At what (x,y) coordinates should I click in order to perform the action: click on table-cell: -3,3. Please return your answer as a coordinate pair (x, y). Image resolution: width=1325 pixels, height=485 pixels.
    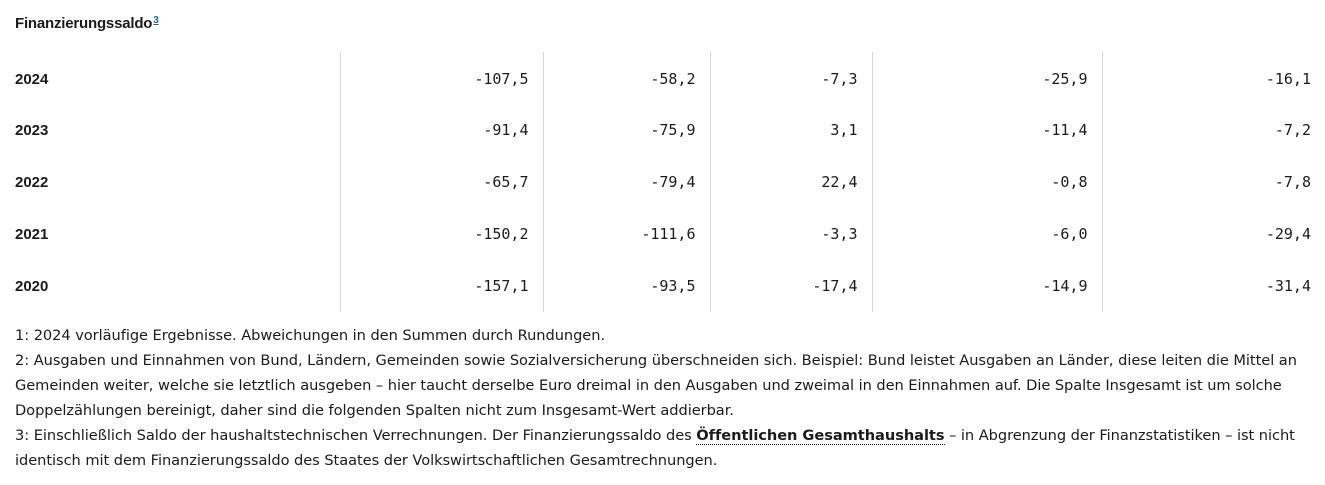
    Looking at the image, I should click on (790, 234).